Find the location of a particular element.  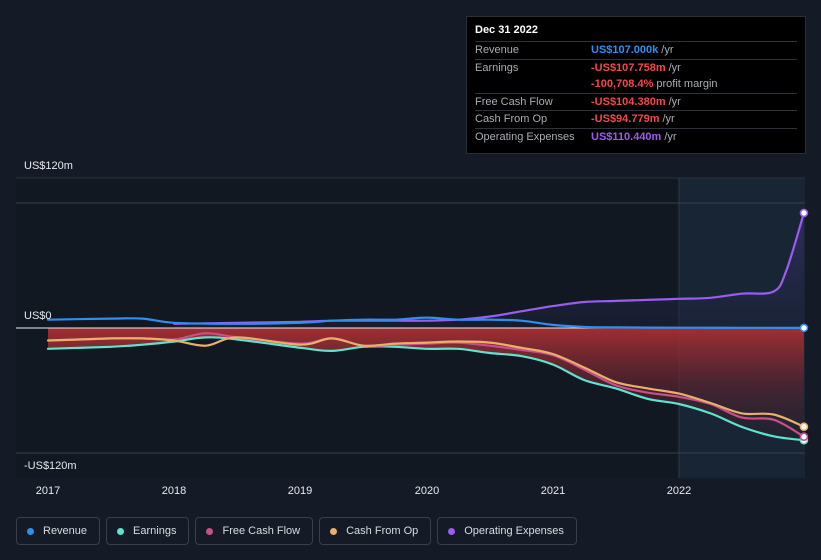

tooltip-value: -100,708.4% is located at coordinates (622, 84).